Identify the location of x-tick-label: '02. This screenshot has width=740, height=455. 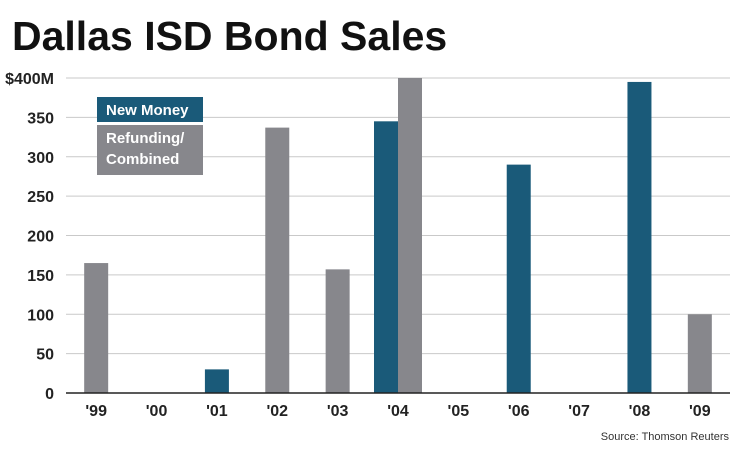
(277, 411).